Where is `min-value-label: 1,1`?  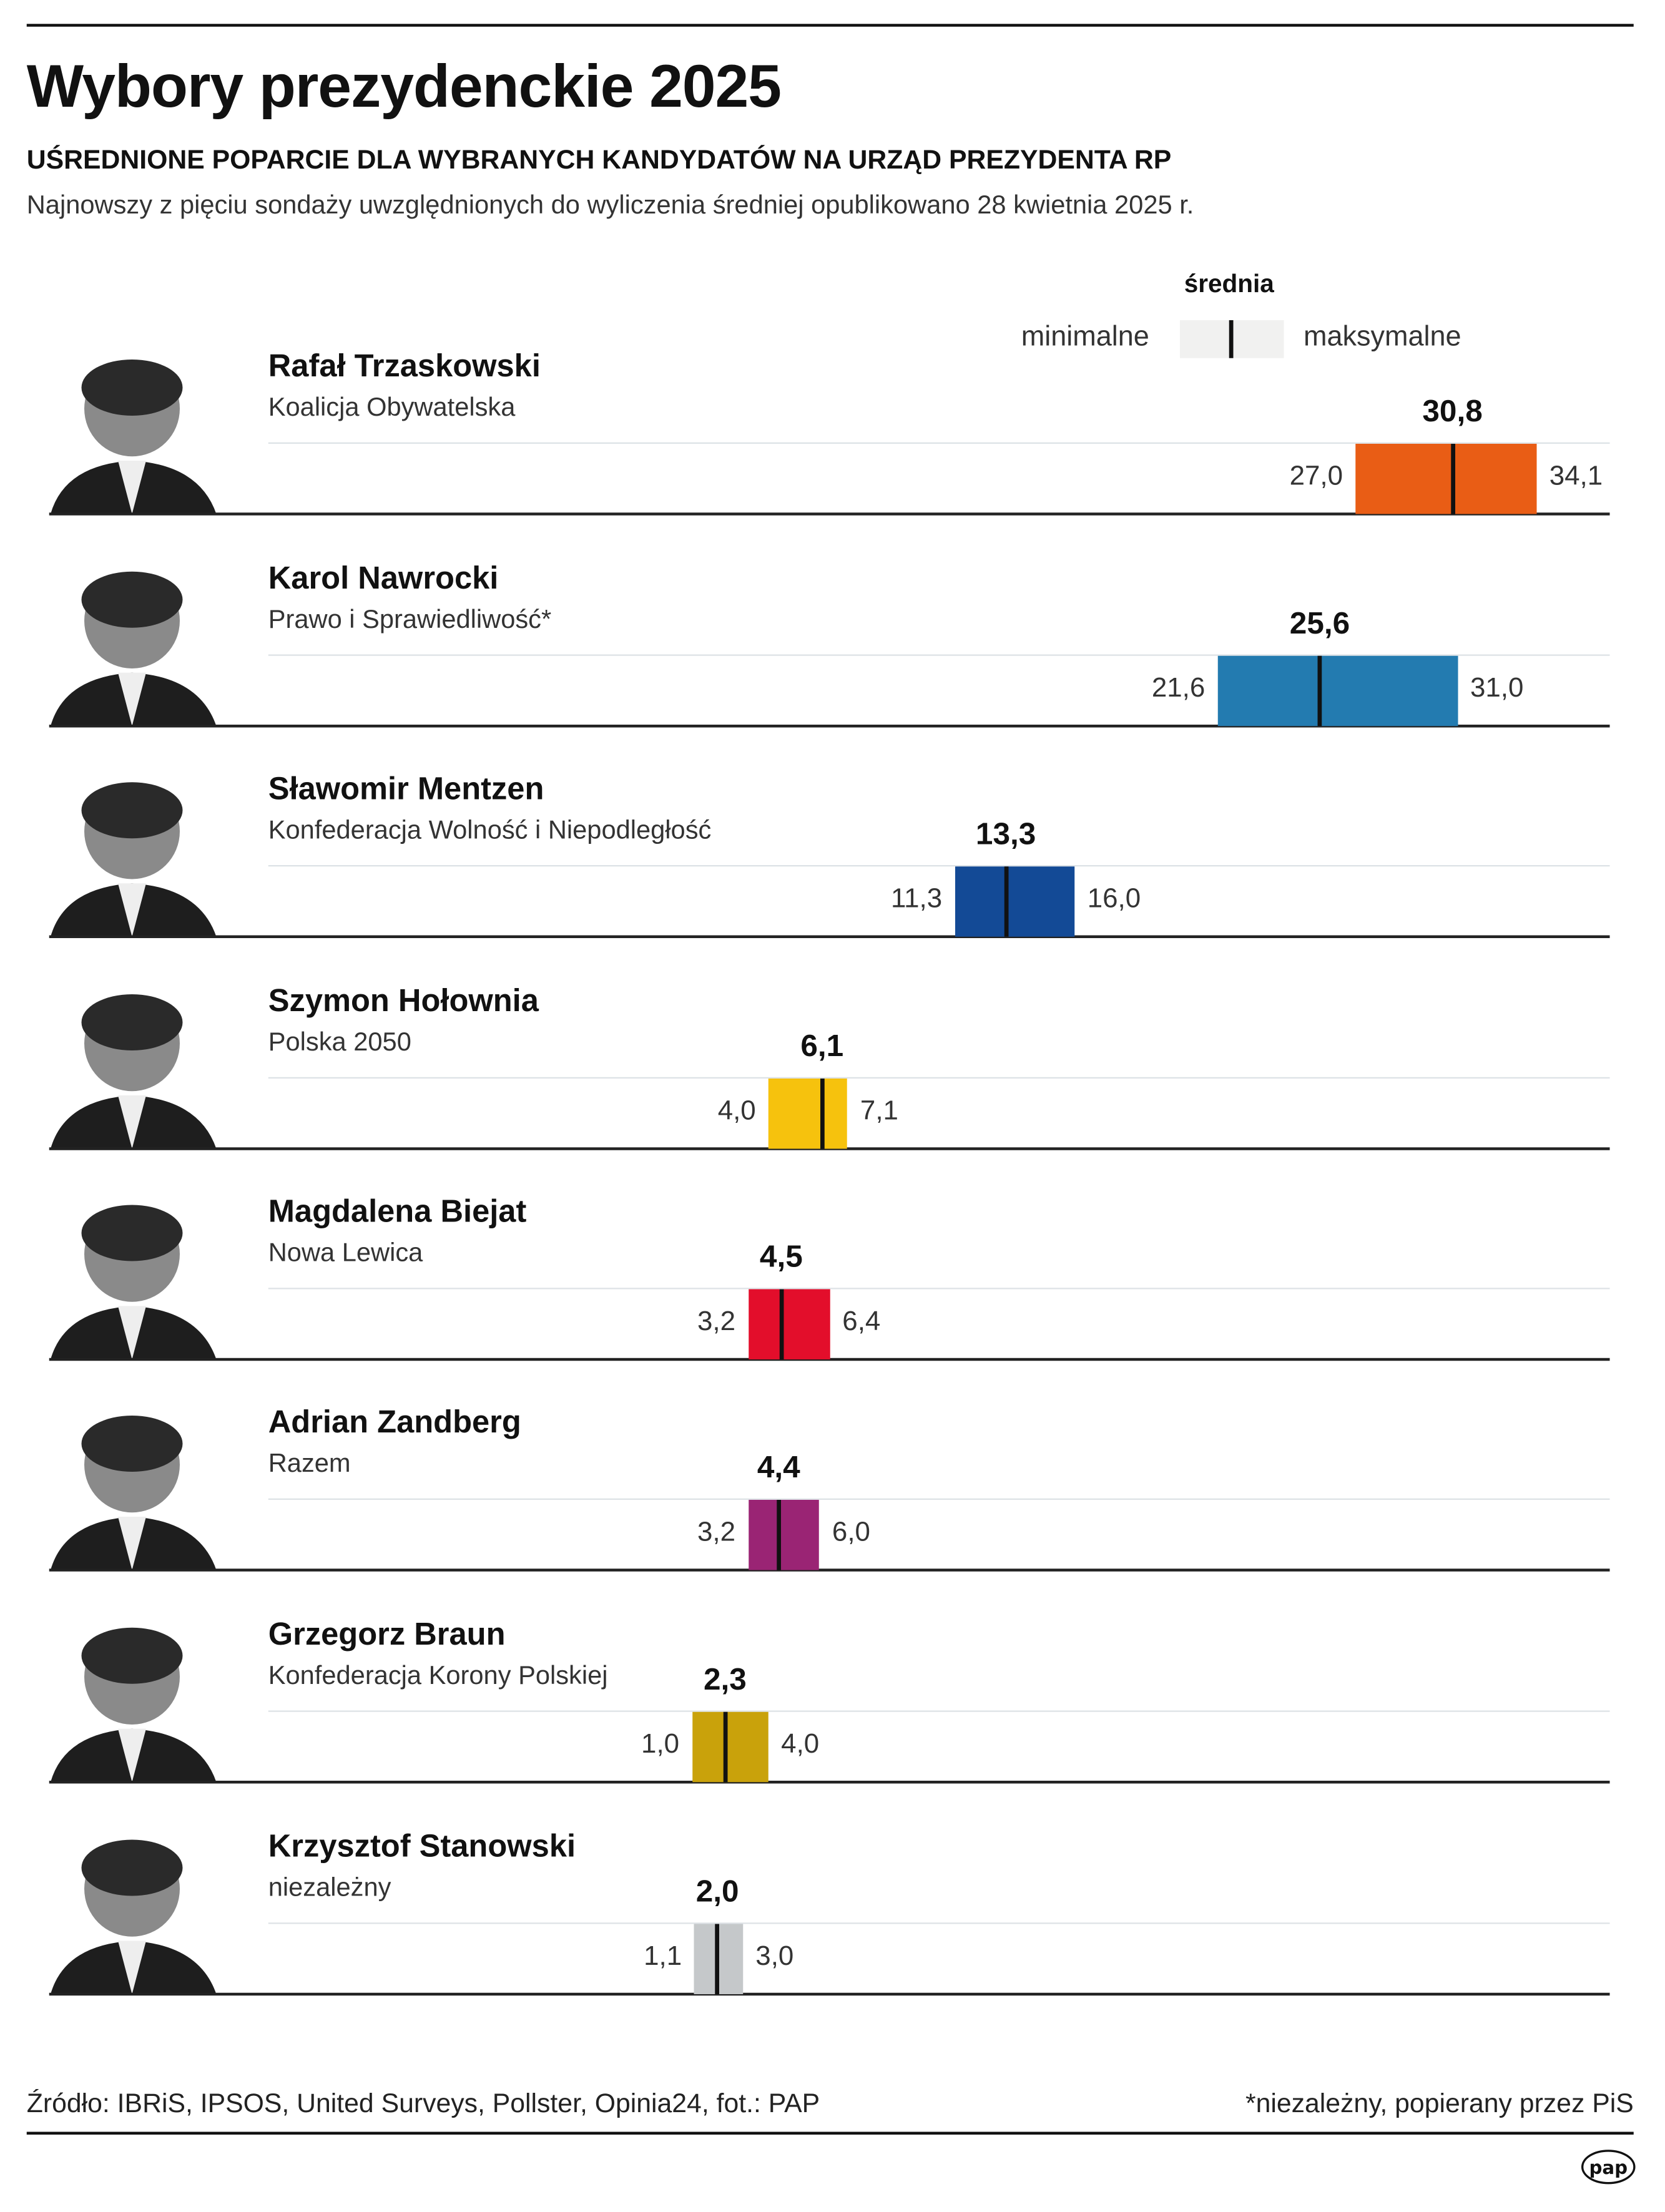 min-value-label: 1,1 is located at coordinates (663, 1956).